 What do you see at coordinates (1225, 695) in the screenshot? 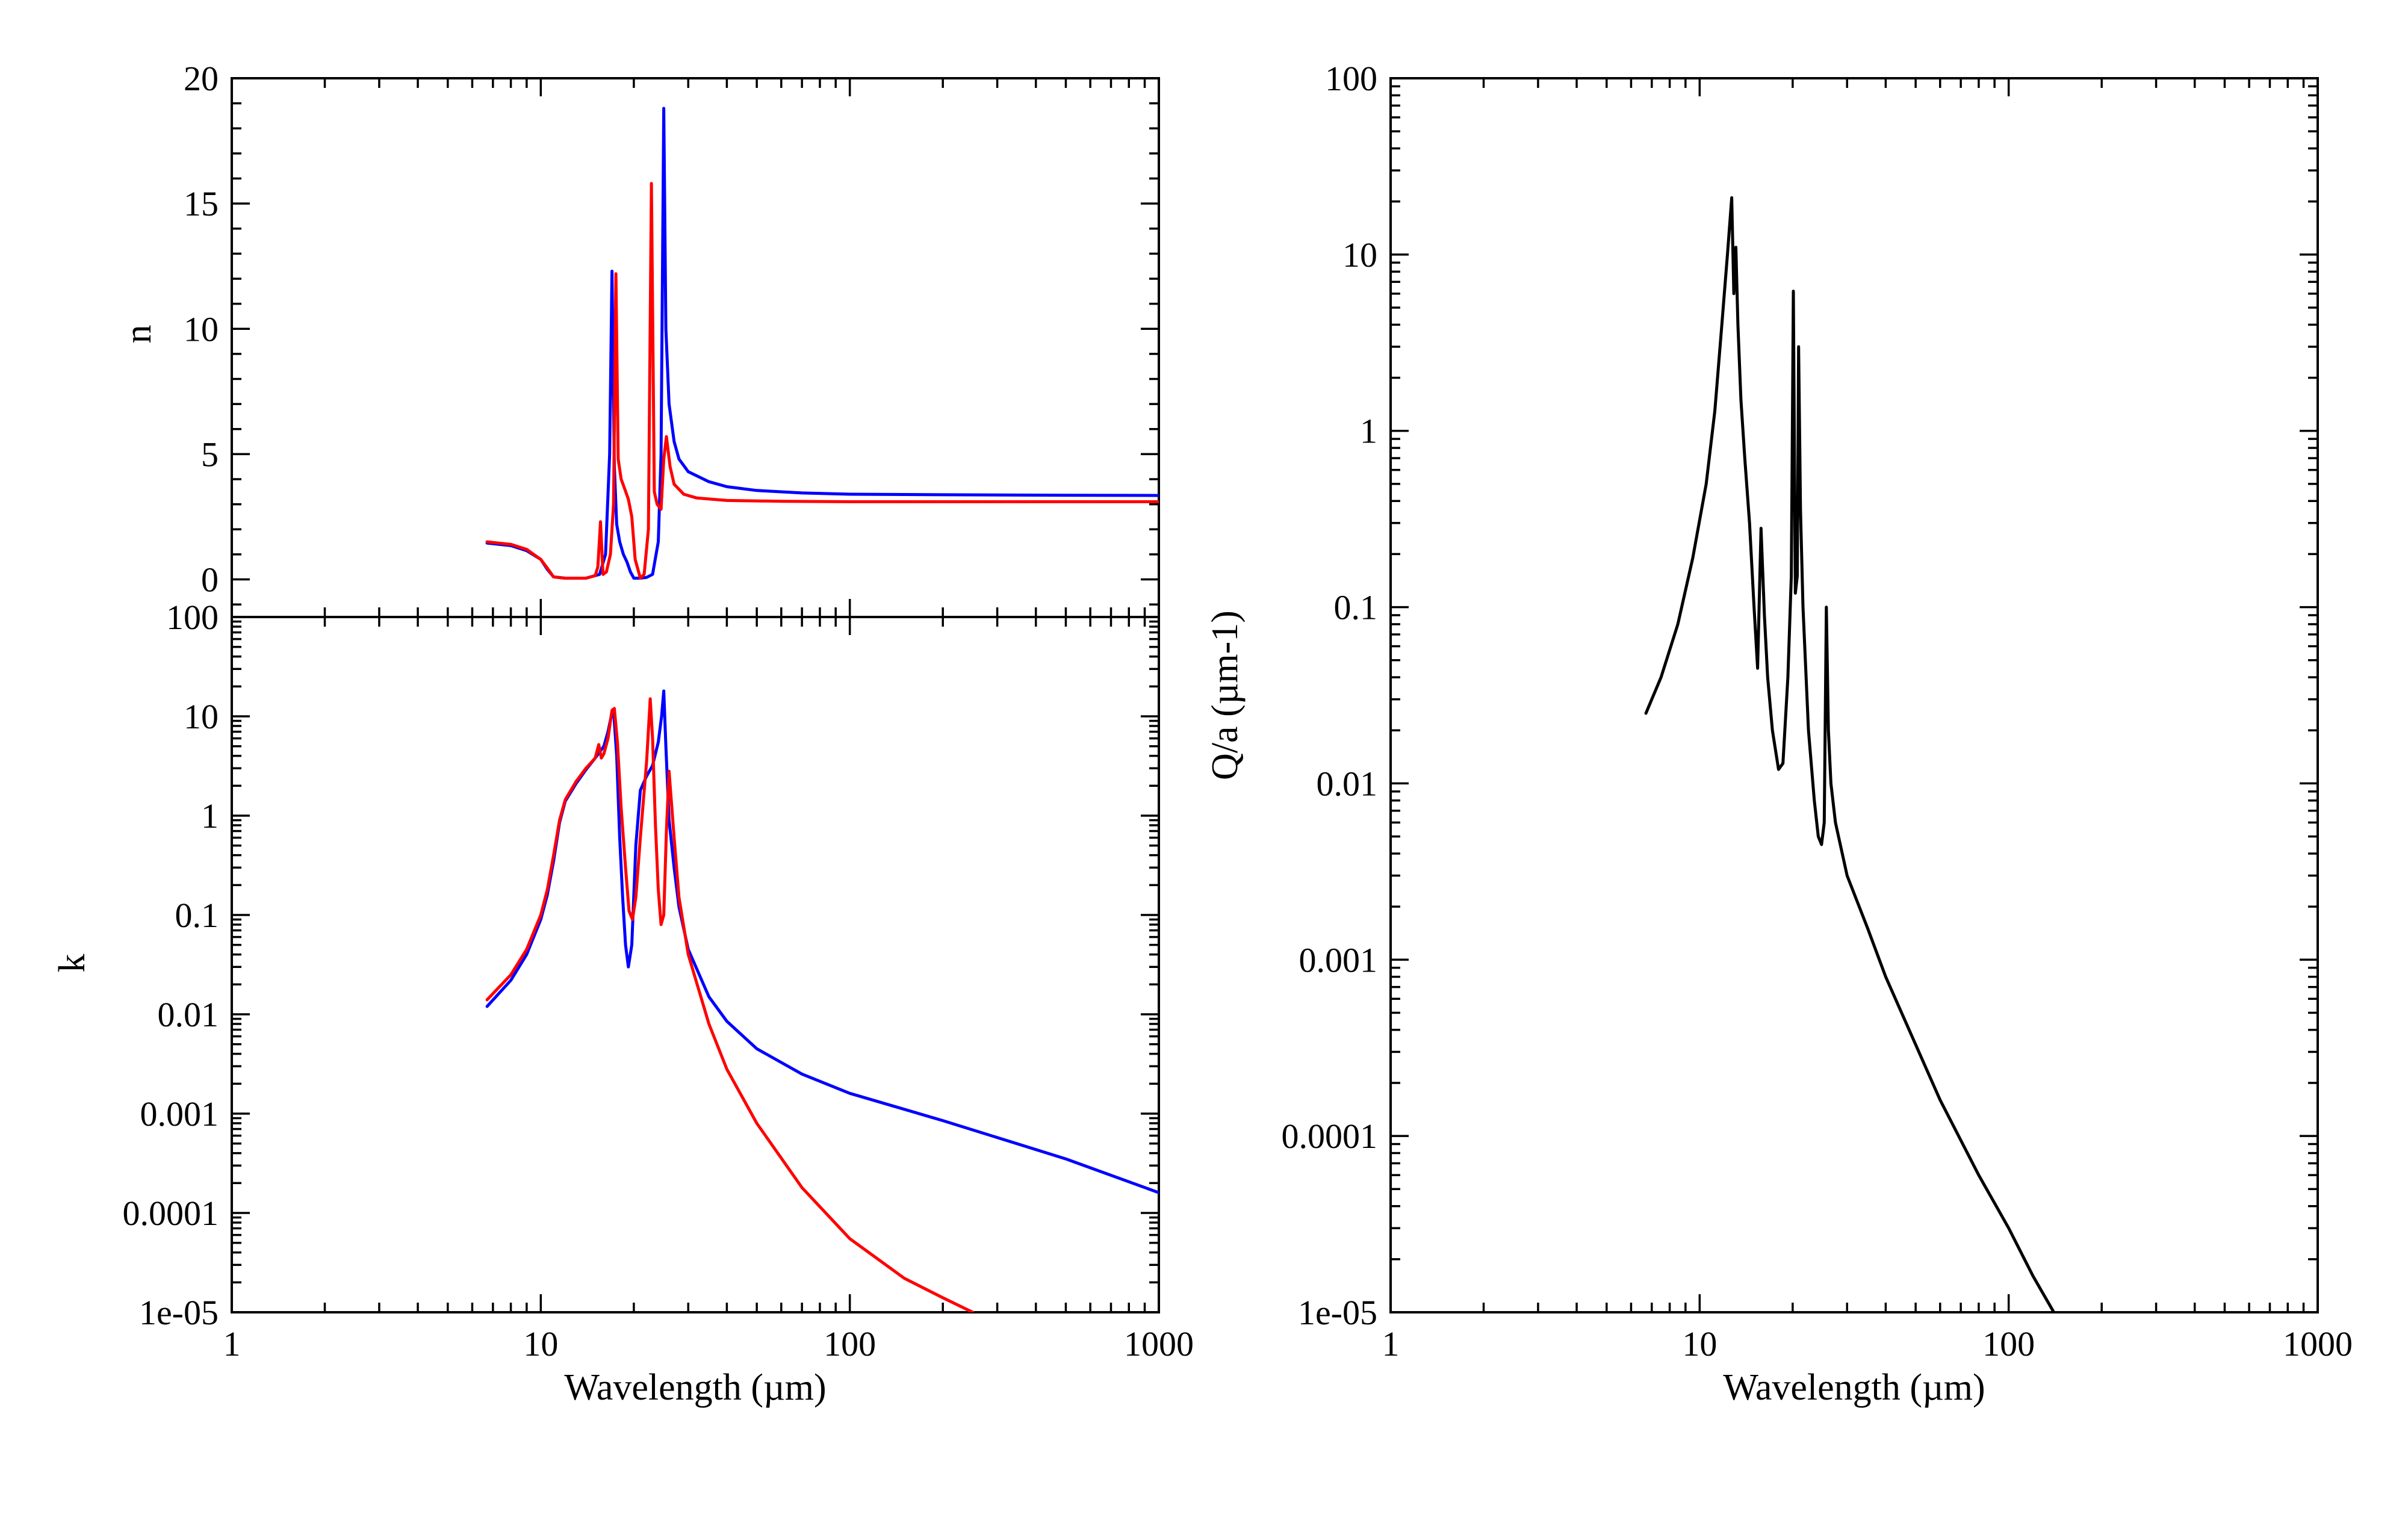
I see `y-axis-label: Q/a (µm-1)` at bounding box center [1225, 695].